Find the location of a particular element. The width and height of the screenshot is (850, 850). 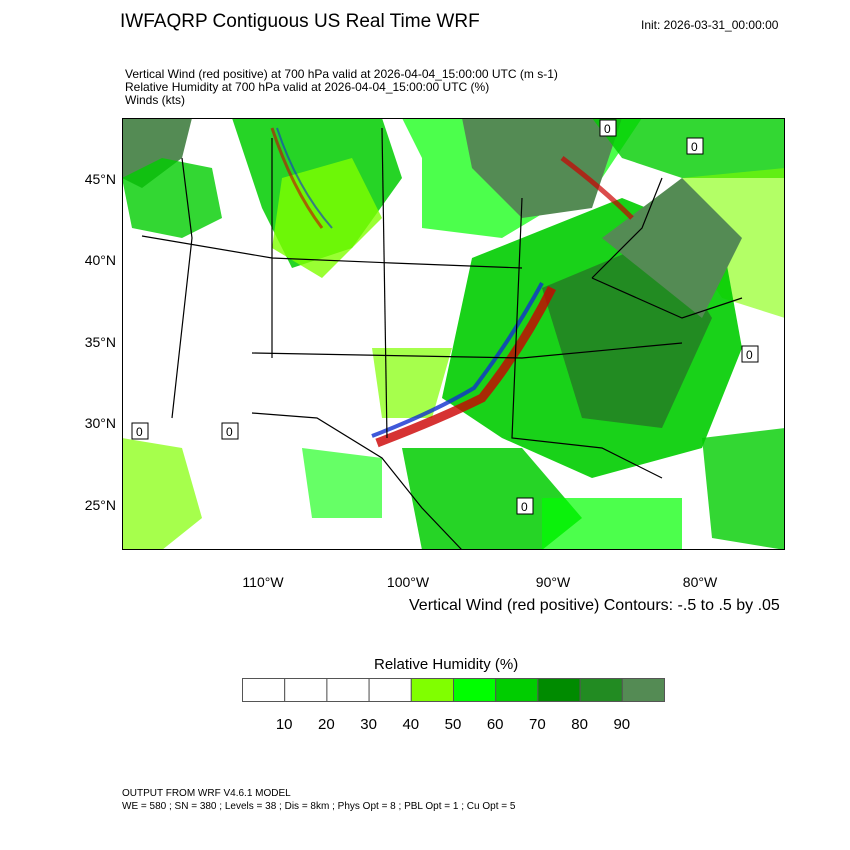

init-time: Init: 2026-03-31_00:00:00 is located at coordinates (710, 25).